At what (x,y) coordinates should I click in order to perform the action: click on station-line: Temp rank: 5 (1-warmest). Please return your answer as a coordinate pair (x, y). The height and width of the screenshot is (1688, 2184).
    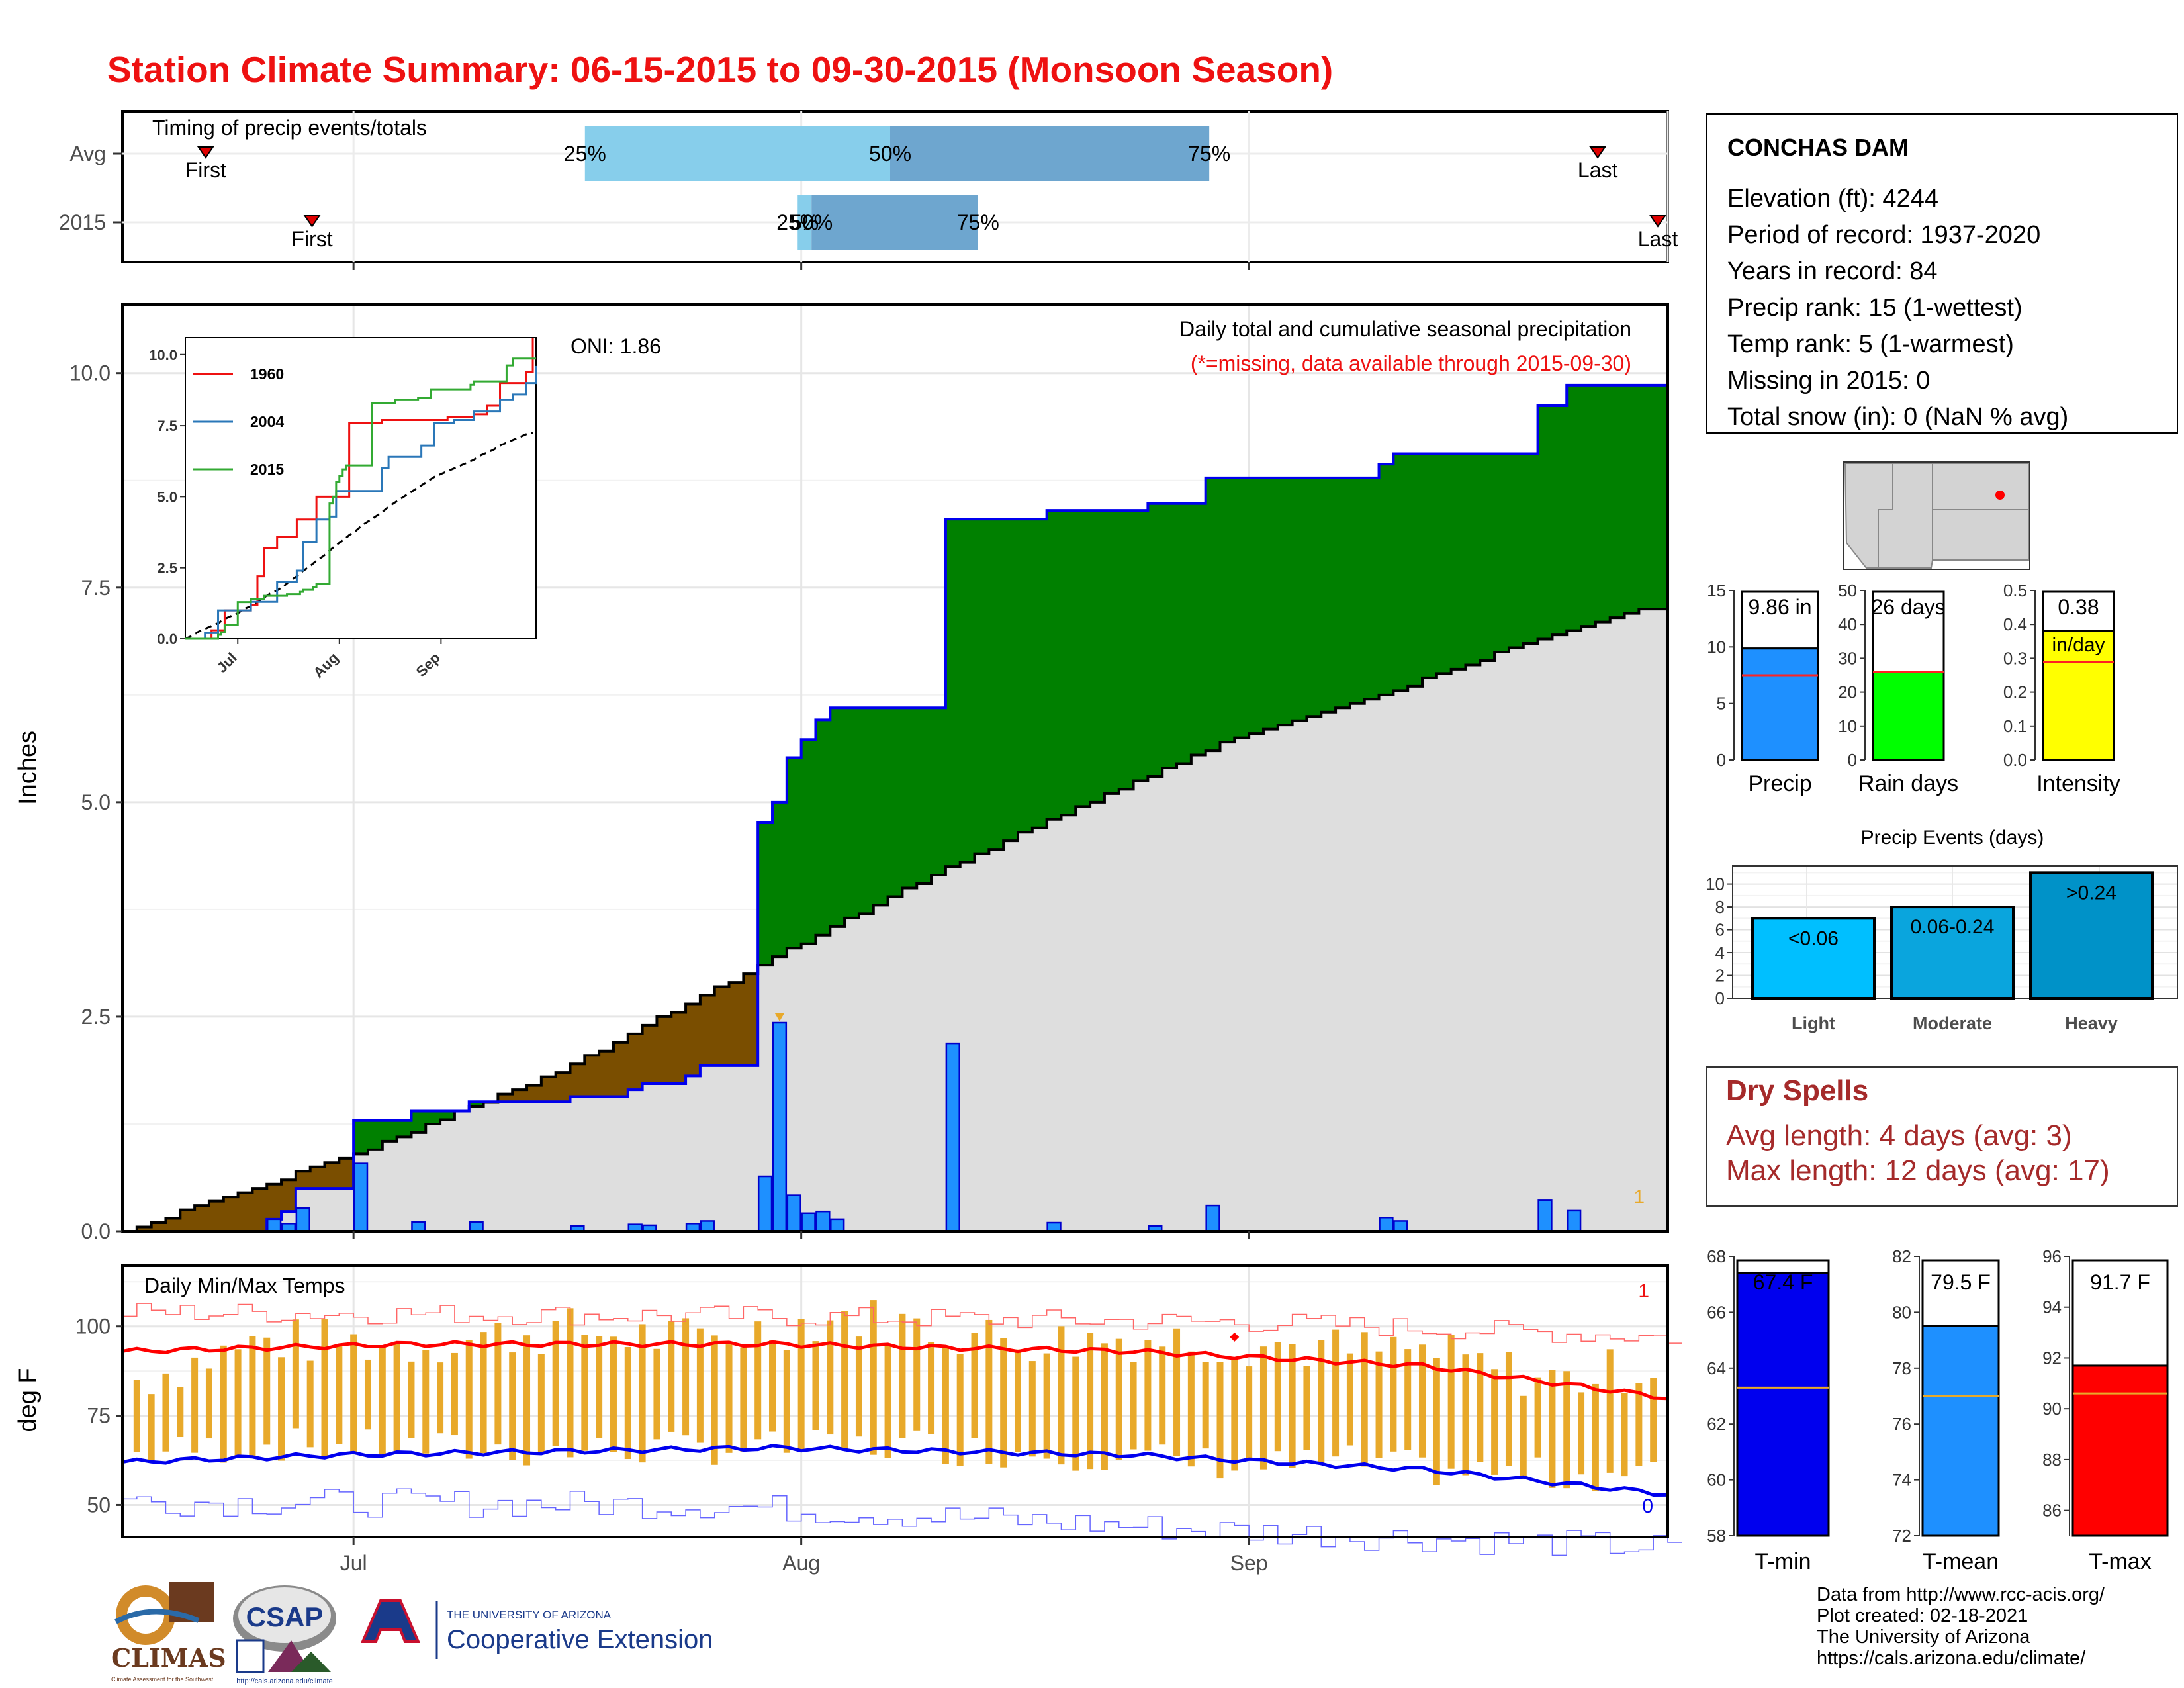
    Looking at the image, I should click on (1871, 344).